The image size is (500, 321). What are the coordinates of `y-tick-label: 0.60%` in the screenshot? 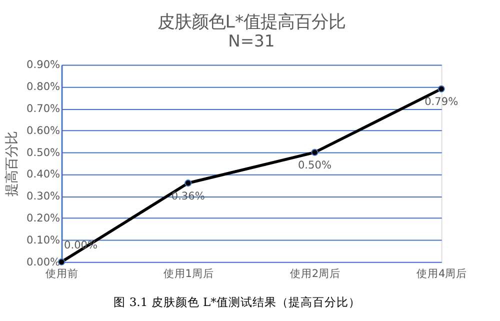 It's located at (43, 130).